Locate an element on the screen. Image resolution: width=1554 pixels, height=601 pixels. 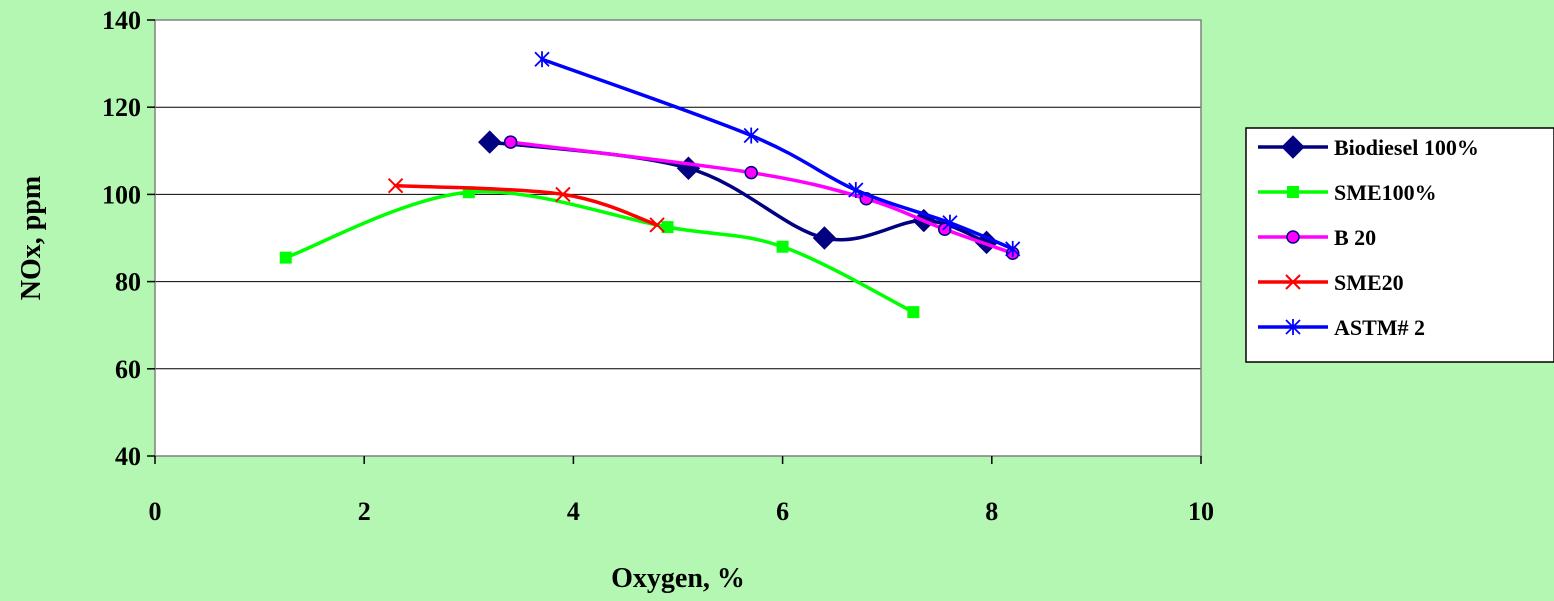
x-tick-label: 8 is located at coordinates (991, 511).